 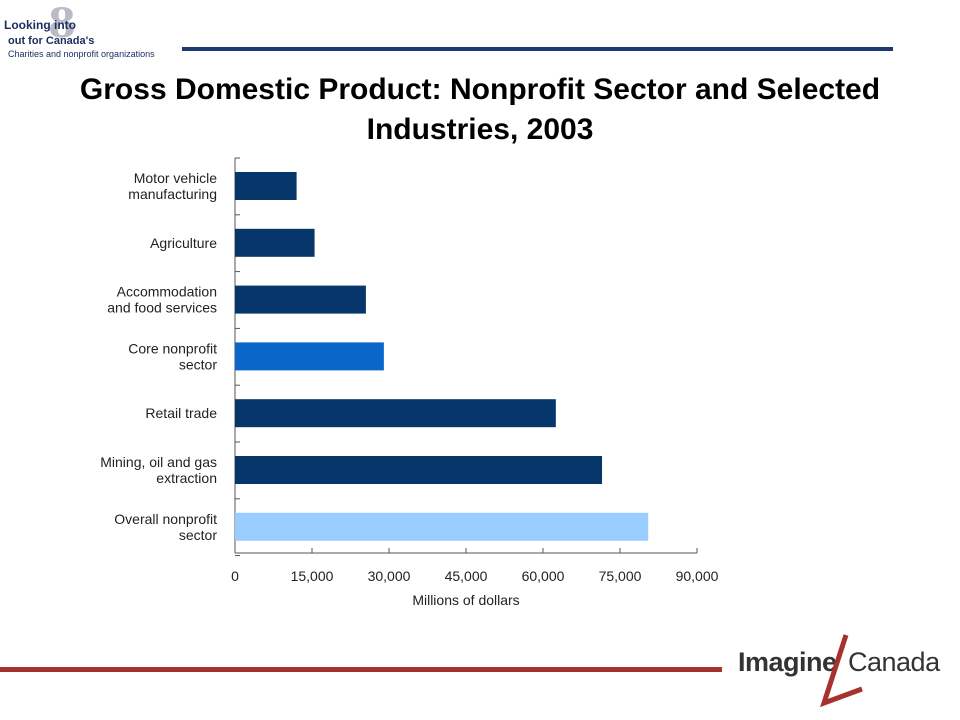 I want to click on x-tick-label: 60,000, so click(x=543, y=576).